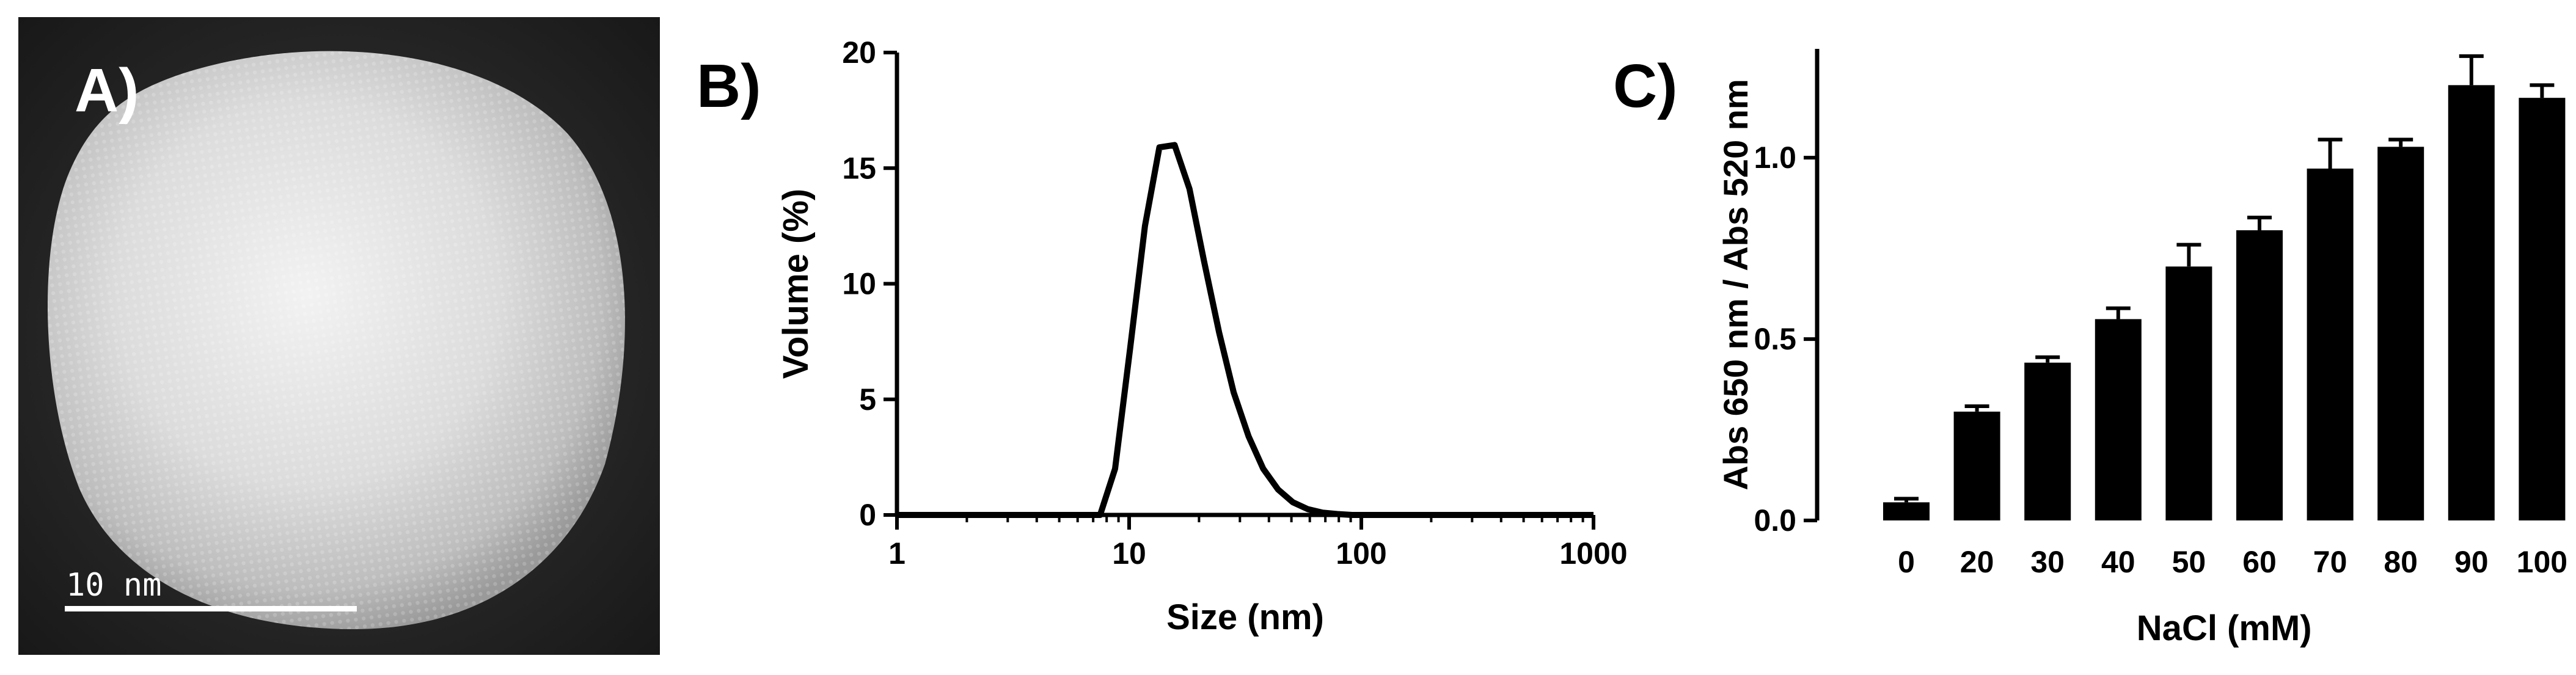 The width and height of the screenshot is (2576, 675). I want to click on y-tick-label: 0.5, so click(1775, 339).